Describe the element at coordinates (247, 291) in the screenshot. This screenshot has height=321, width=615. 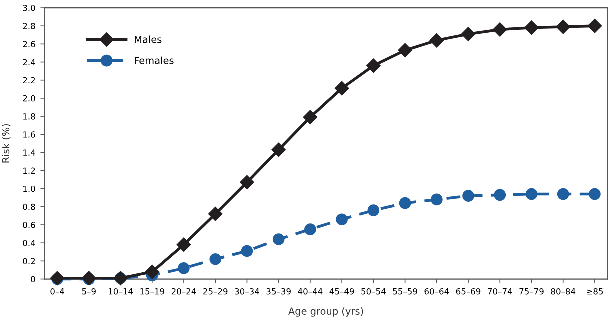
I see `x-tick-label: 30–34` at that location.